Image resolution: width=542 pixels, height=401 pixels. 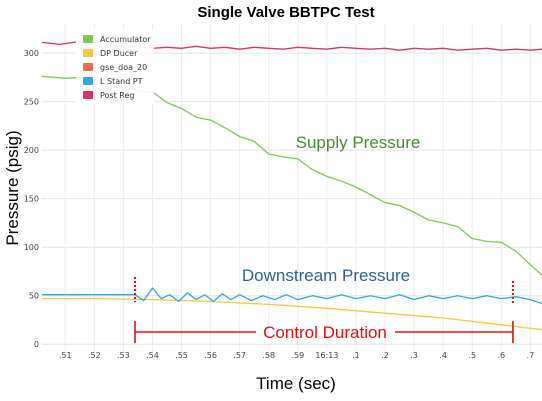 I want to click on series-line-l-stand-pt, so click(x=292, y=296).